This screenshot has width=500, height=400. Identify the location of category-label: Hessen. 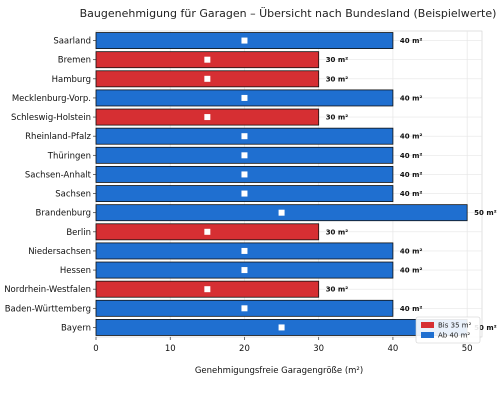
(75, 271).